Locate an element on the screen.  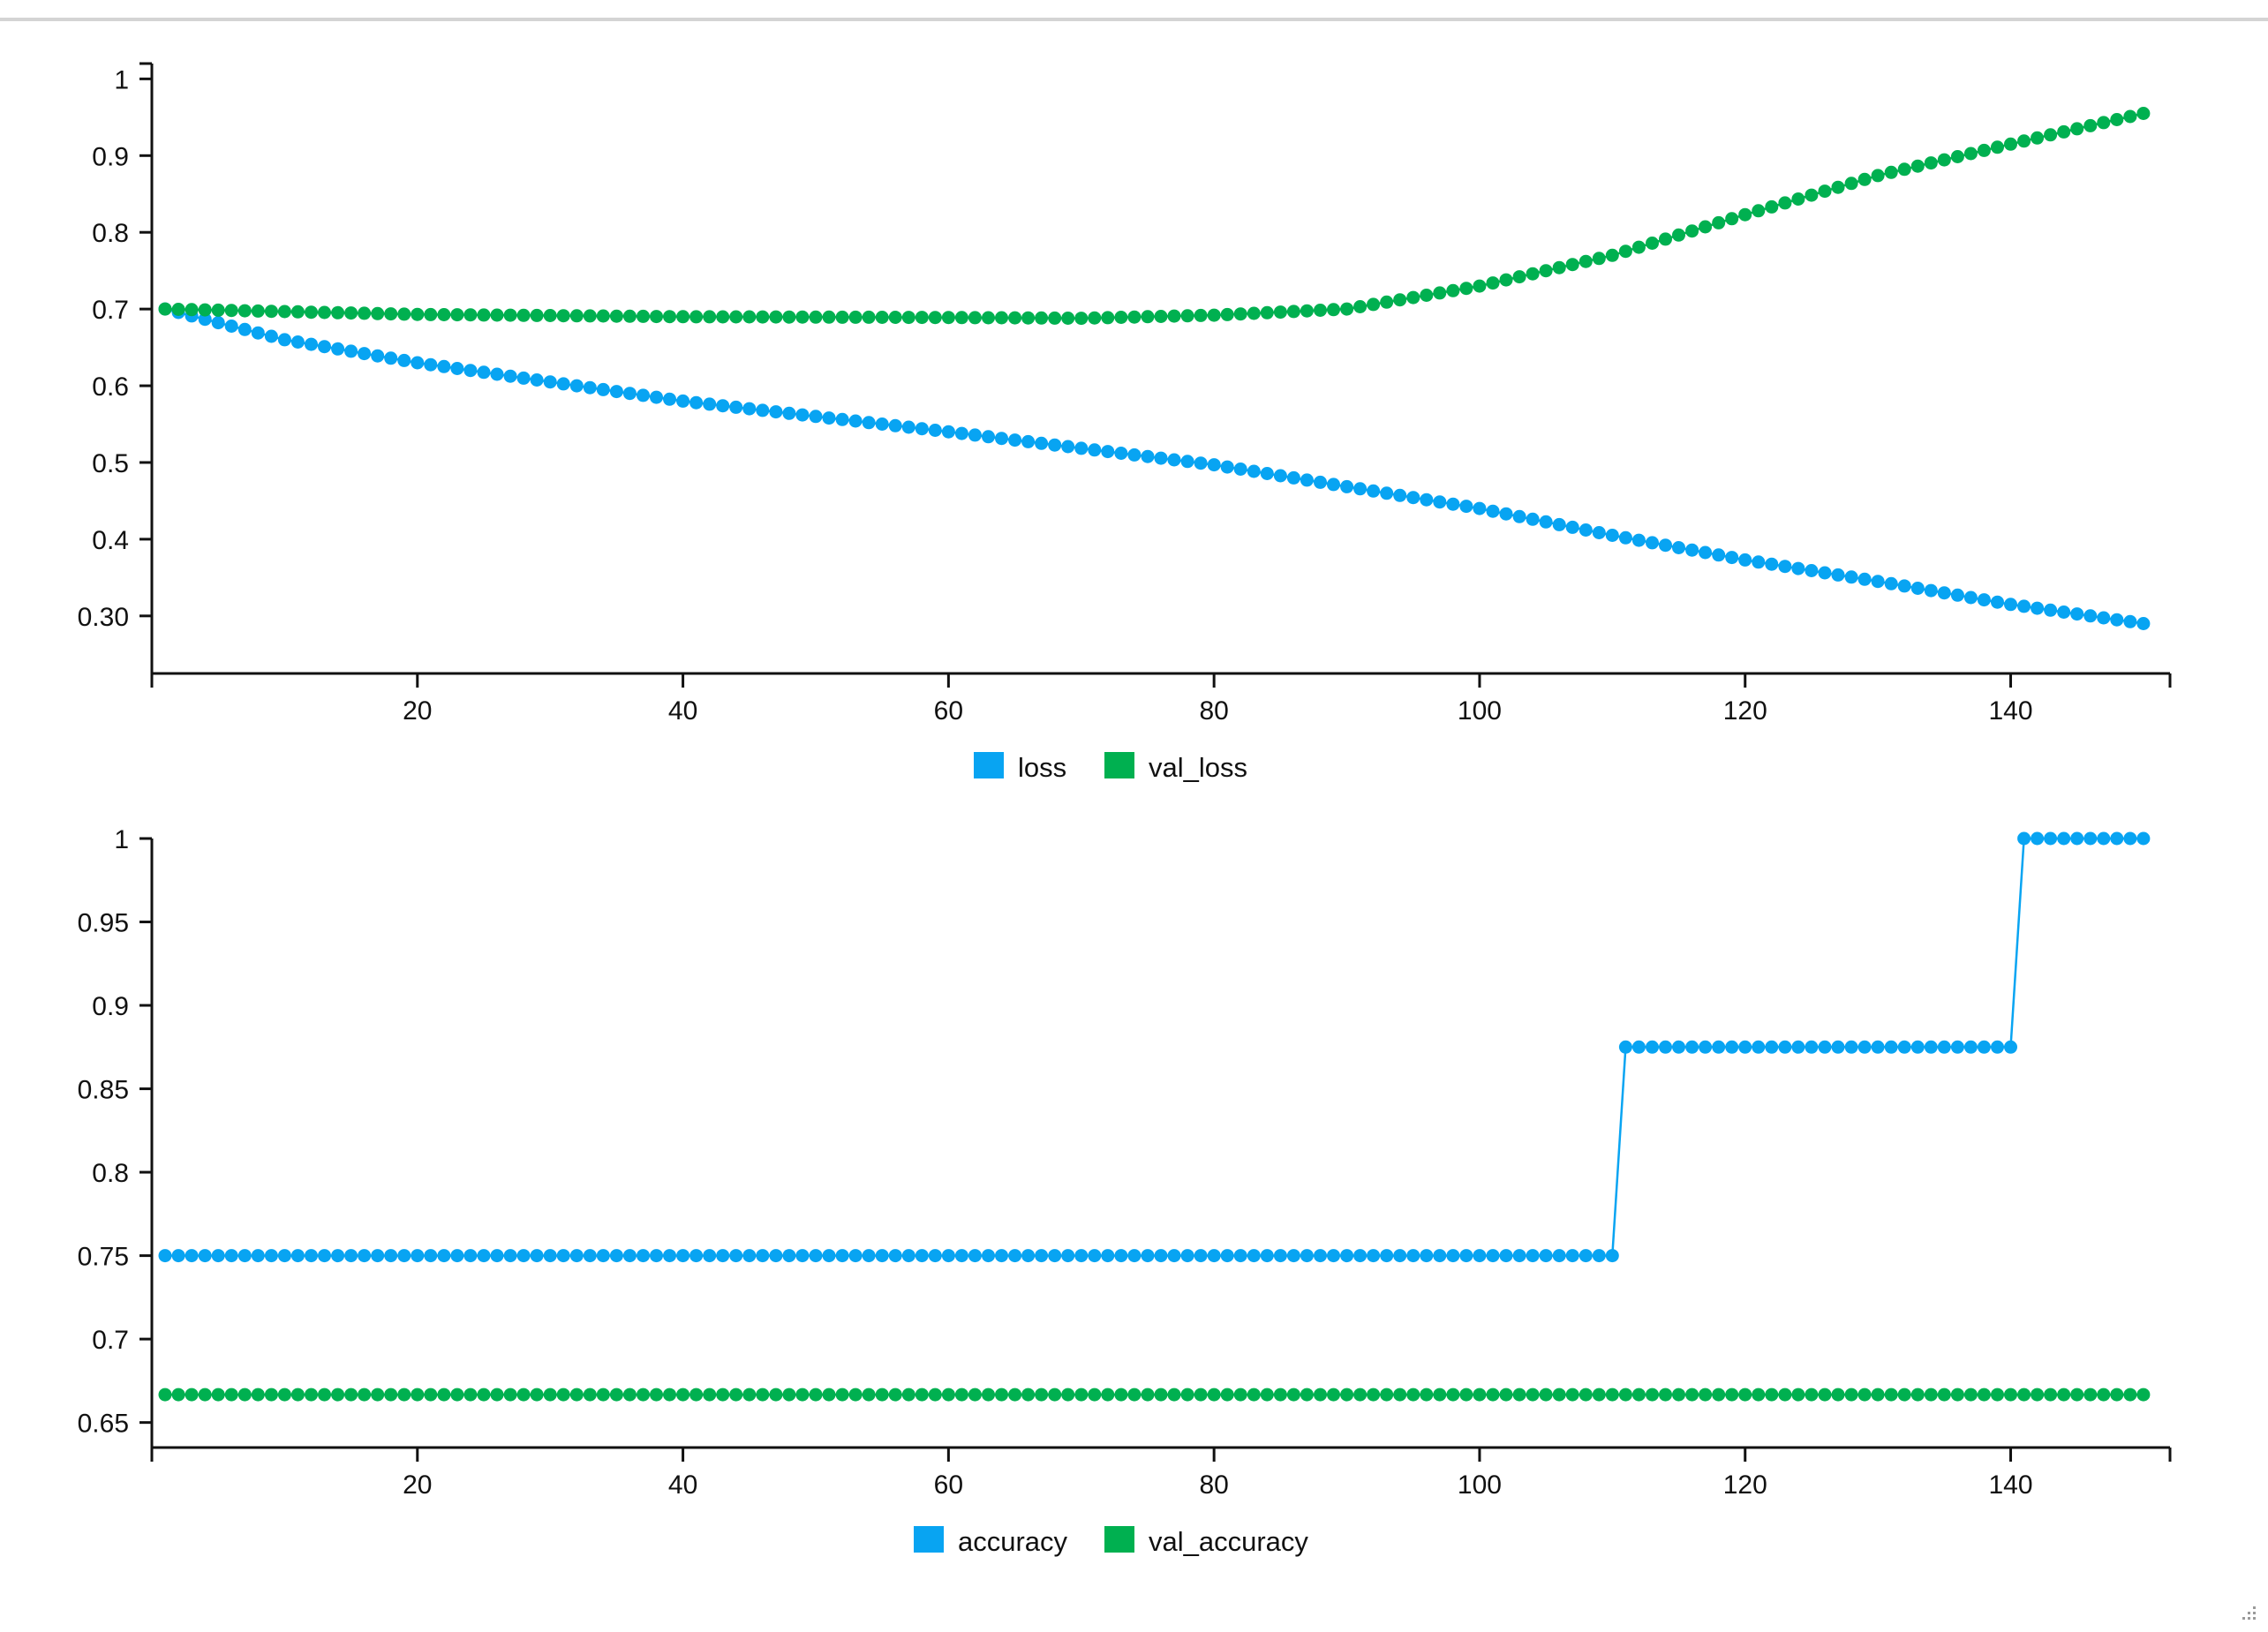
top-divider is located at coordinates (1134, 19).